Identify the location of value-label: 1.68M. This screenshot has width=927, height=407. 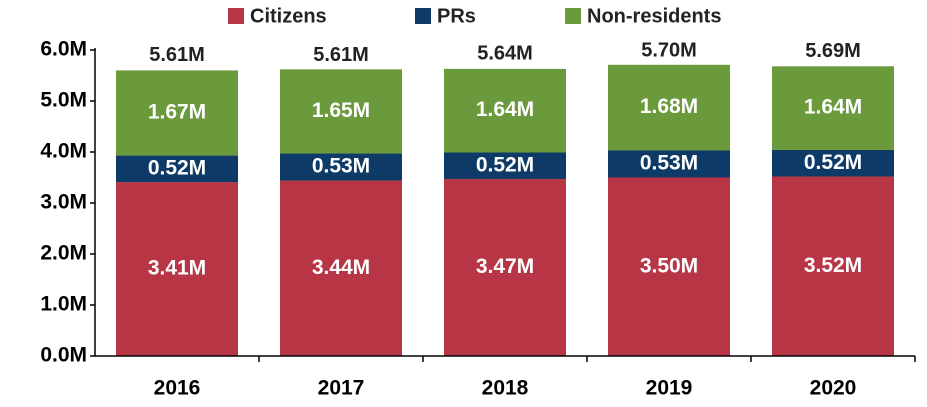
(669, 106).